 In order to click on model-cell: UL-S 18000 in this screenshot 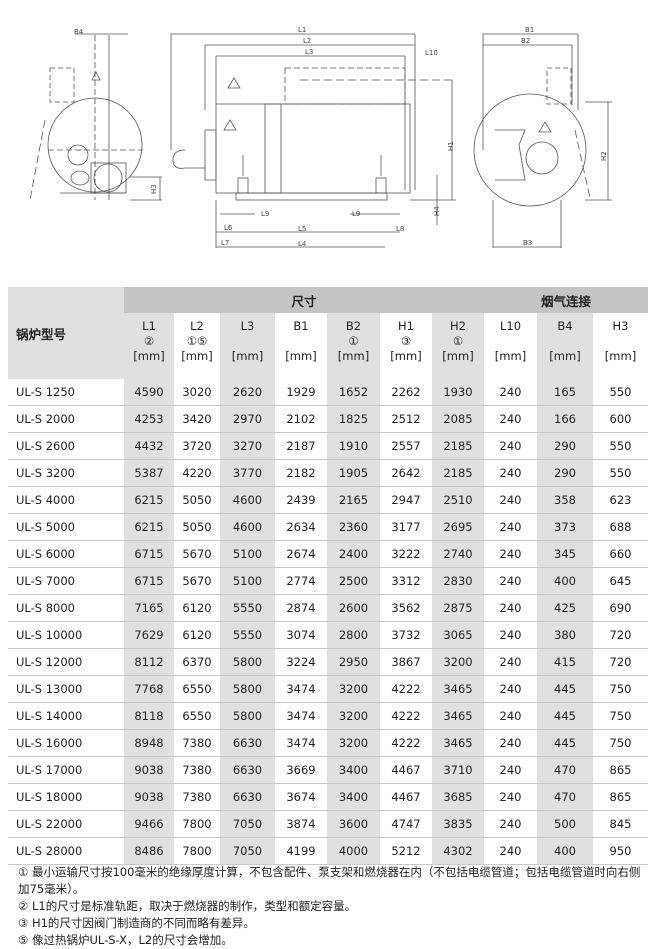, I will do `click(66, 797)`.